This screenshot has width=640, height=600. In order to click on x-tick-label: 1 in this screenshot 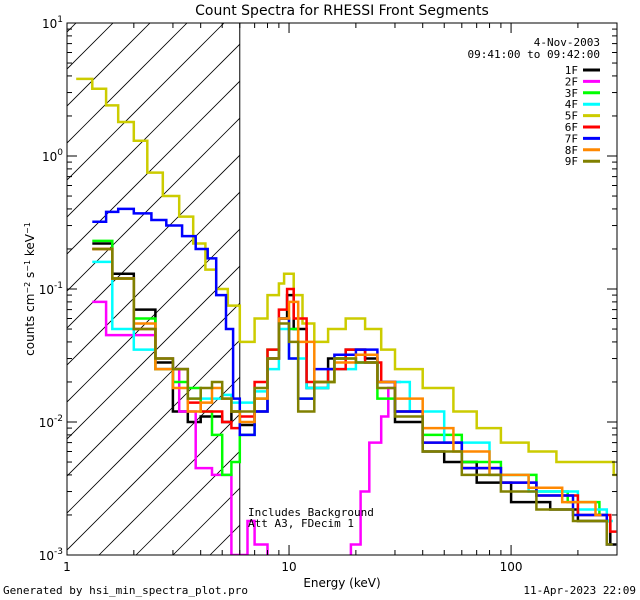, I will do `click(67, 567)`.